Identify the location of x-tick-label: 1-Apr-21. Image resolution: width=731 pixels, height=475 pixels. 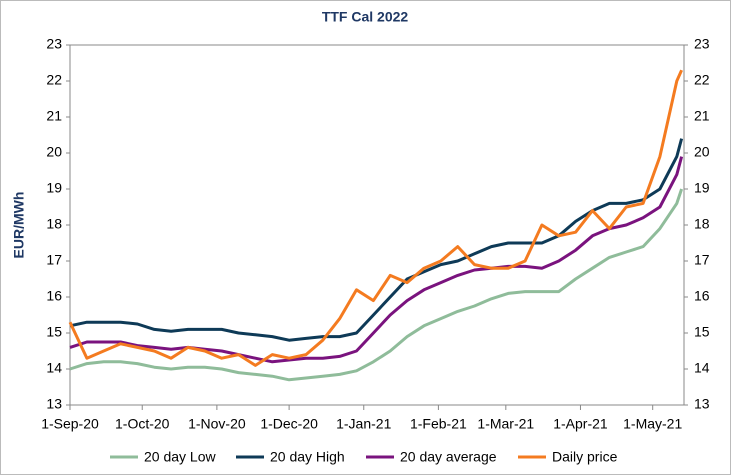
(580, 424).